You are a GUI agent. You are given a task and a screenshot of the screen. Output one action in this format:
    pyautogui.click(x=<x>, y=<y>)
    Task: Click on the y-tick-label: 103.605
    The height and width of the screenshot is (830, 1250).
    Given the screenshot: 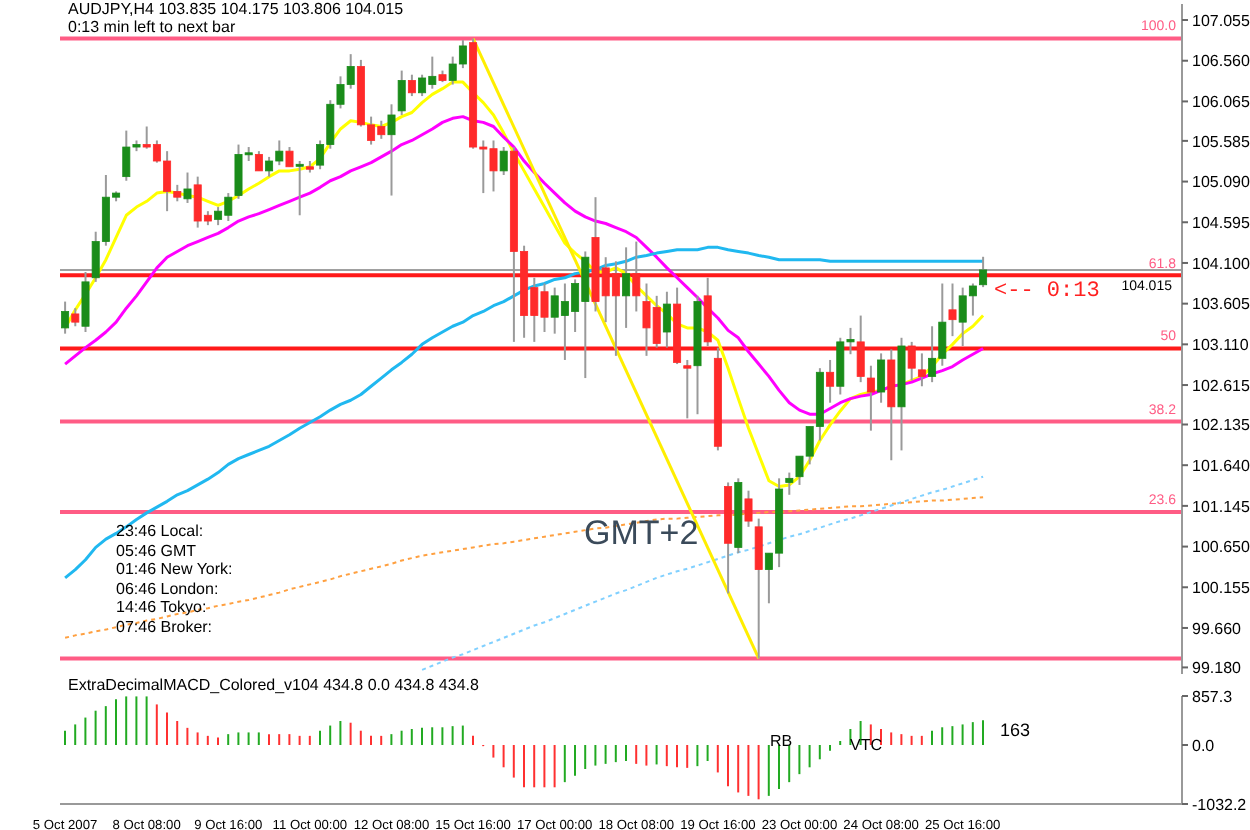 What is the action you would take?
    pyautogui.click(x=1221, y=304)
    